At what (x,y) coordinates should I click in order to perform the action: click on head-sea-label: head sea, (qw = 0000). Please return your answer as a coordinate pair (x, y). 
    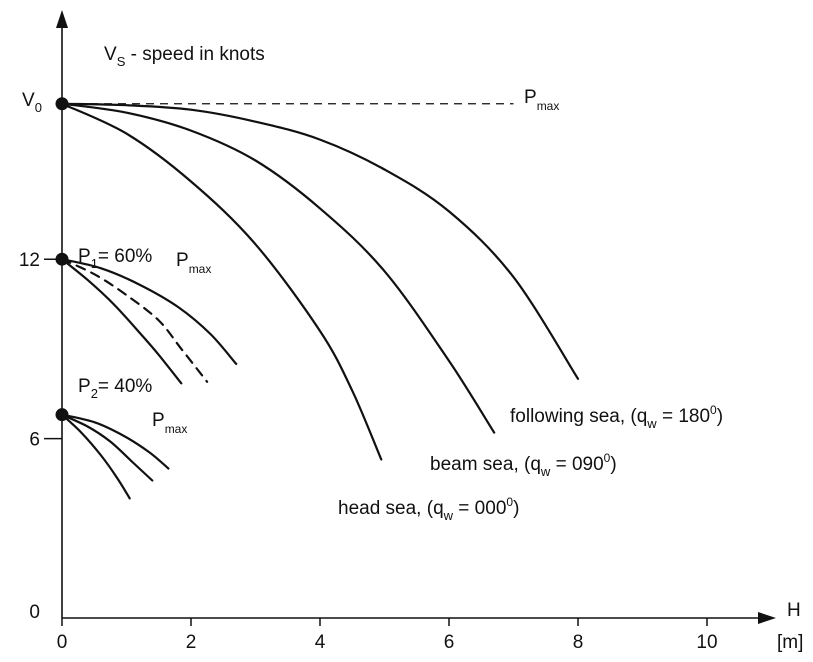
    Looking at the image, I should click on (428, 509).